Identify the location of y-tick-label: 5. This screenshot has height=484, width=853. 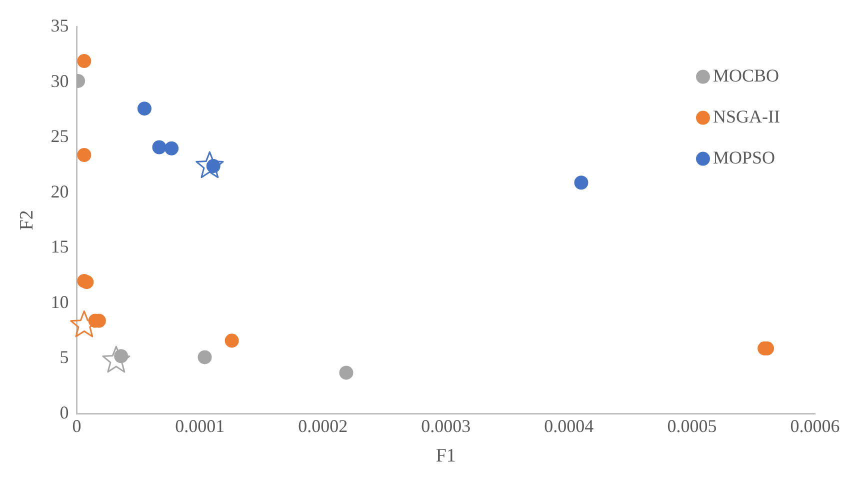
(64, 357).